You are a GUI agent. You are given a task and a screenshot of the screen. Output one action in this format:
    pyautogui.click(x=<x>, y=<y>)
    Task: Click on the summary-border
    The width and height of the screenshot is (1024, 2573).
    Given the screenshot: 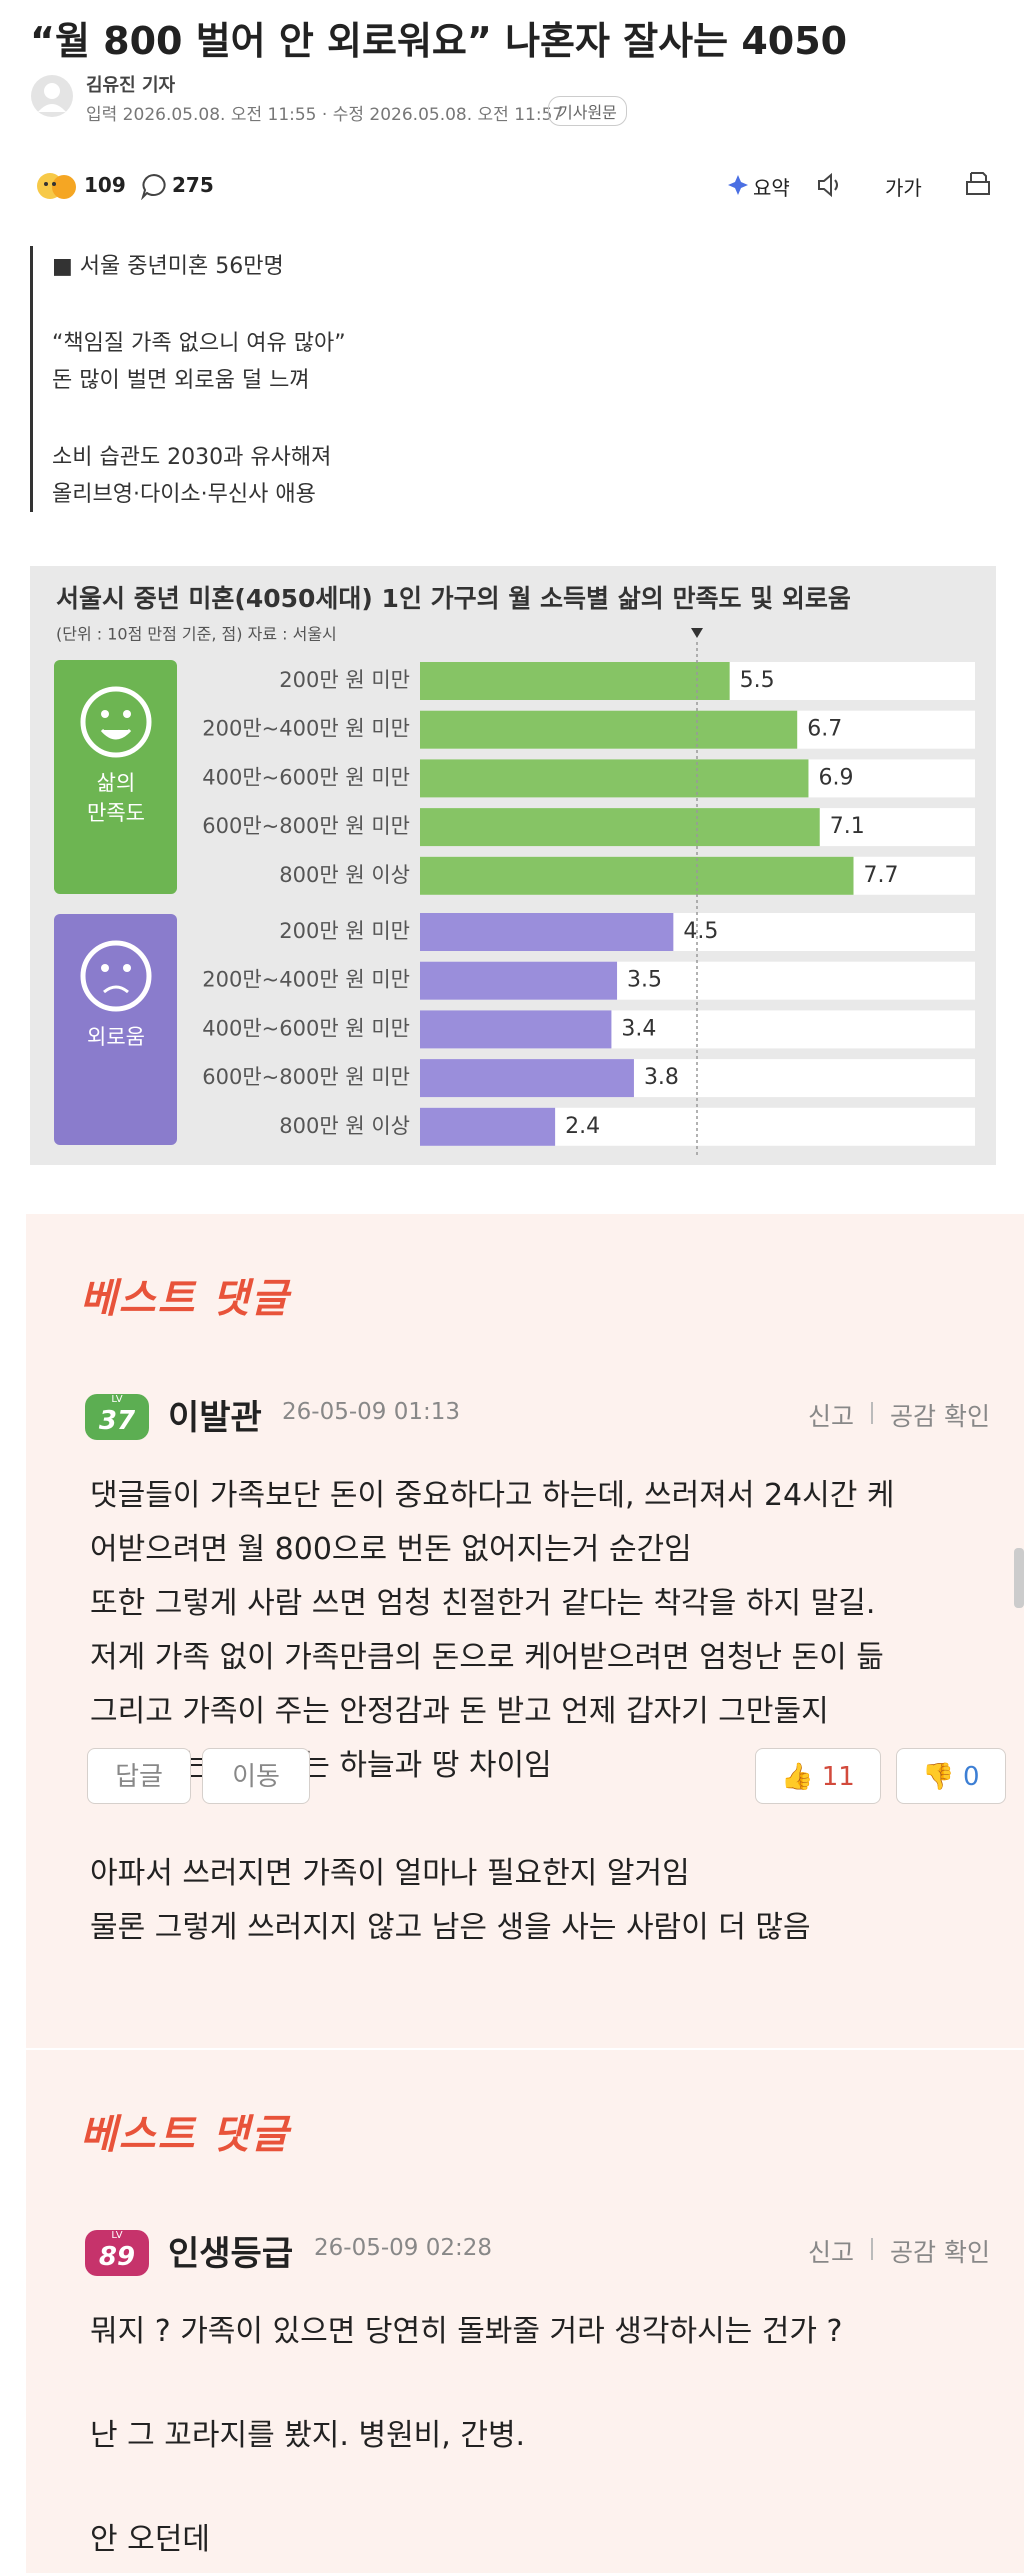 What is the action you would take?
    pyautogui.click(x=31, y=379)
    